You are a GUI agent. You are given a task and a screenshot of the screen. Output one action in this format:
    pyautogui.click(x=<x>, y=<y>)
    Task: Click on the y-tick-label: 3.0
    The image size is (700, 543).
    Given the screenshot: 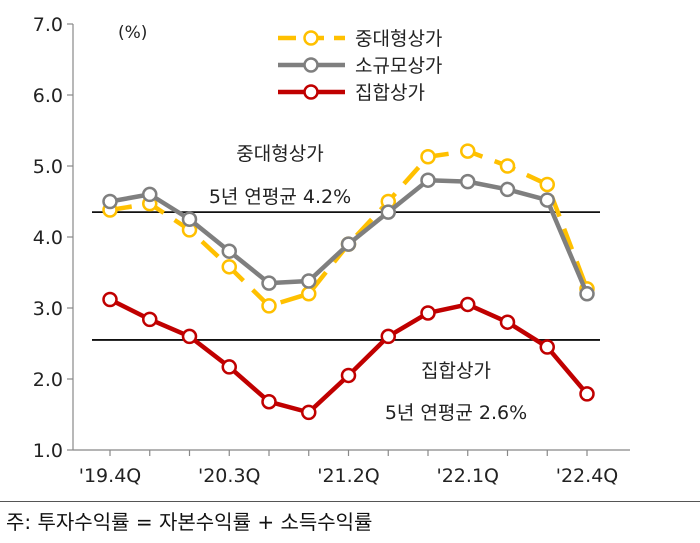 What is the action you would take?
    pyautogui.click(x=48, y=309)
    